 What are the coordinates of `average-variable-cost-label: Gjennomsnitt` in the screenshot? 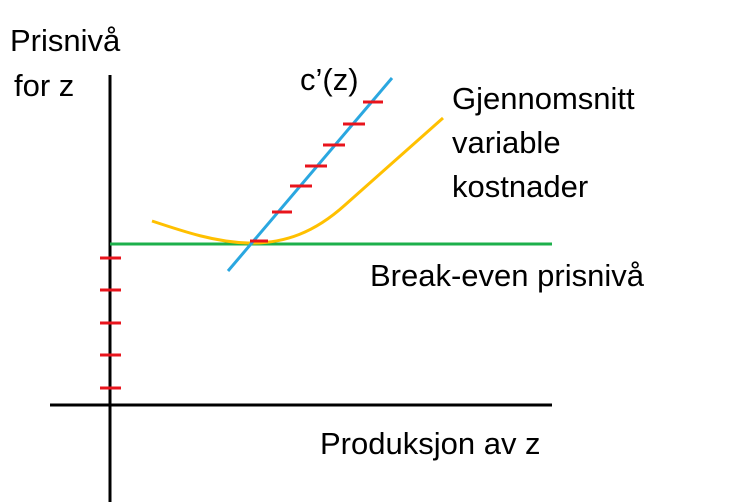 It's located at (543, 98).